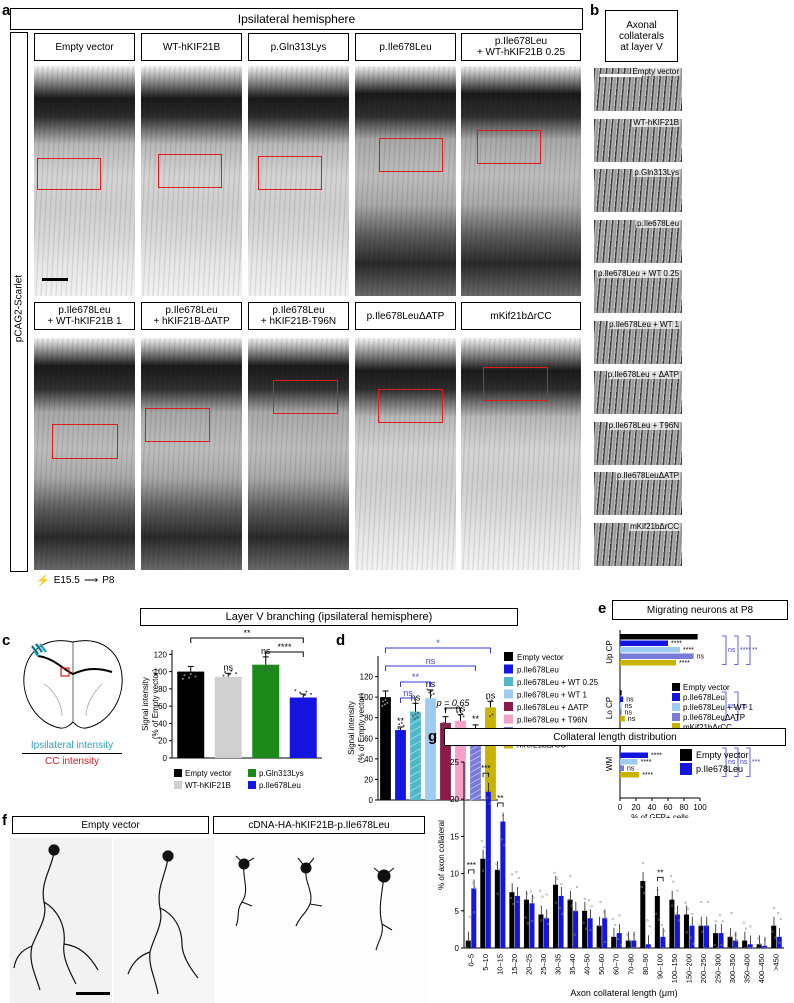 This screenshot has height=1003, width=794. What do you see at coordinates (602, 608) in the screenshot?
I see `panel-label-e: e` at bounding box center [602, 608].